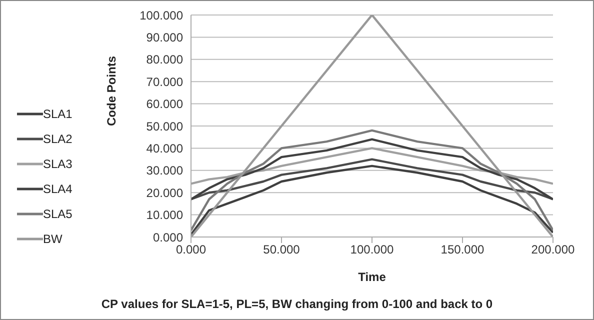 Image resolution: width=594 pixels, height=320 pixels. What do you see at coordinates (168, 237) in the screenshot?
I see `y-tick-label: 0.000` at bounding box center [168, 237].